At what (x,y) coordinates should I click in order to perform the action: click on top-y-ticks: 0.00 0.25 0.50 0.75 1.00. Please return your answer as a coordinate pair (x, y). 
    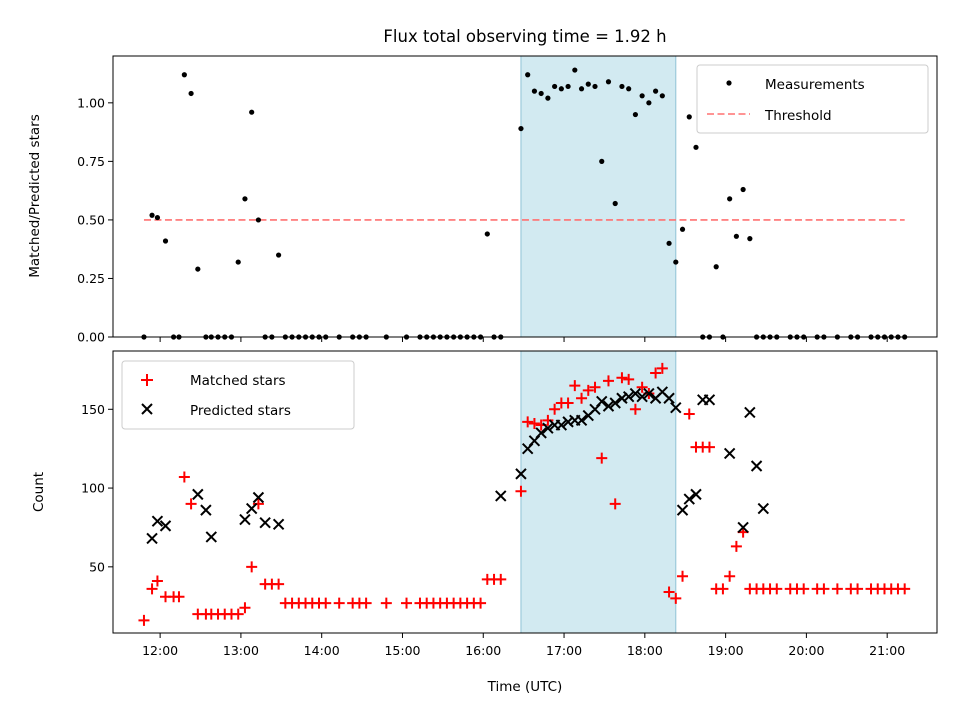
    Looking at the image, I should click on (95, 220).